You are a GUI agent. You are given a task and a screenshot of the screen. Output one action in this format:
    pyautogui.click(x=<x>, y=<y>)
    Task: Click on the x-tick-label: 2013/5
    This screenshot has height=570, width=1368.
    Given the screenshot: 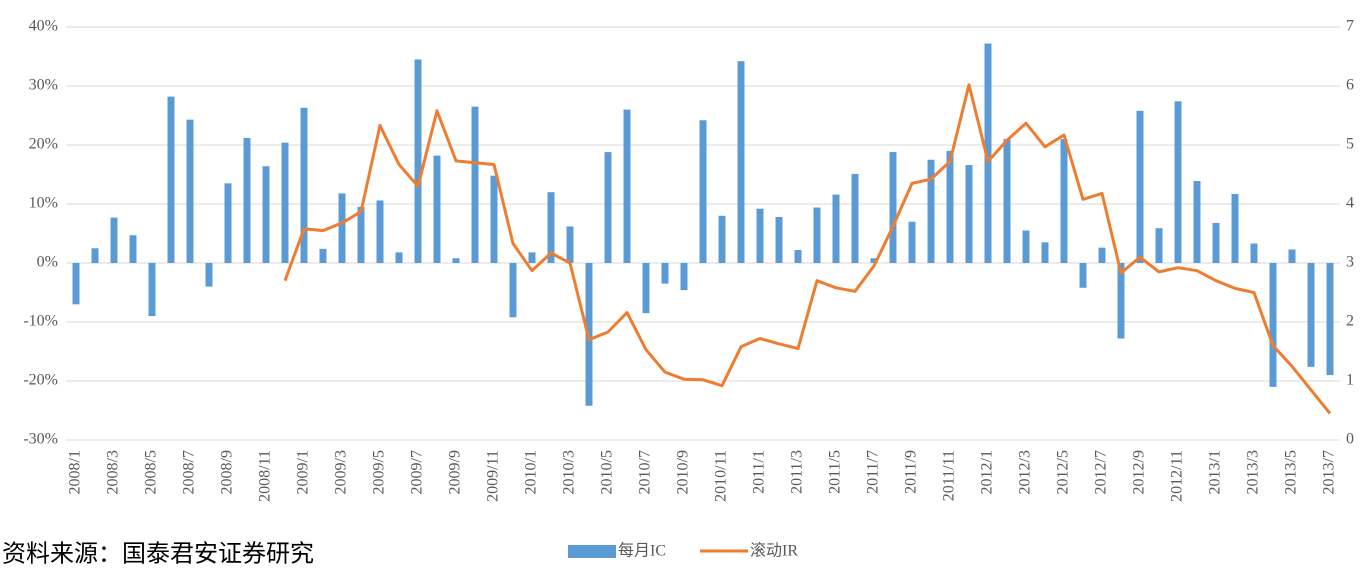 What is the action you would take?
    pyautogui.click(x=1291, y=472)
    